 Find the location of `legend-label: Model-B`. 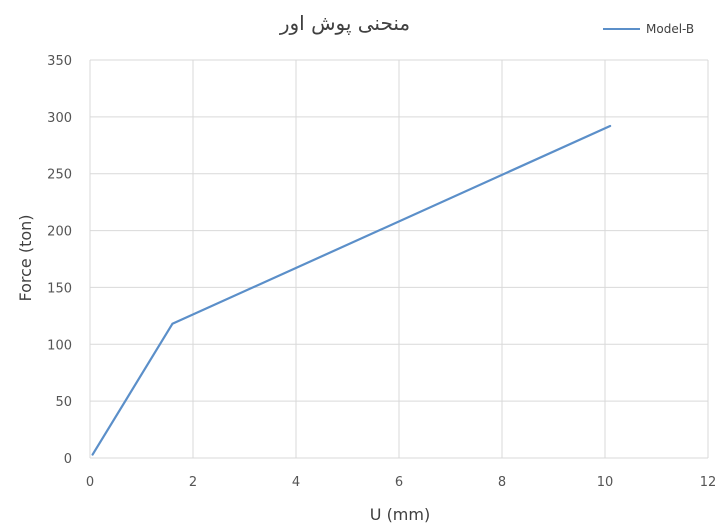

legend-label: Model-B is located at coordinates (670, 29).